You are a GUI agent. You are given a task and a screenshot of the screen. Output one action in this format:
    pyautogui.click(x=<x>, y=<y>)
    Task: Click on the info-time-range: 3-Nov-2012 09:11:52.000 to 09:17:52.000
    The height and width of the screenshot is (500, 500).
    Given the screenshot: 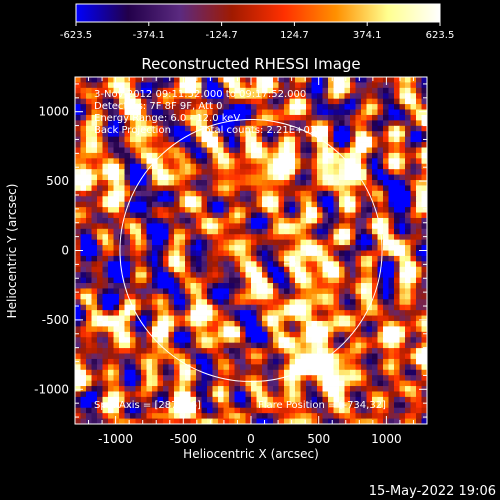 What is the action you would take?
    pyautogui.click(x=200, y=94)
    